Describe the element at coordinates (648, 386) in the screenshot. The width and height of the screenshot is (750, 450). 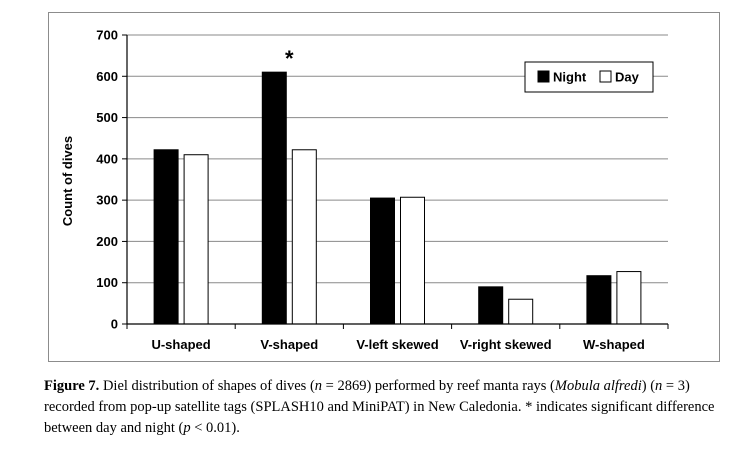
I see `caption-text-3: ) (` at that location.